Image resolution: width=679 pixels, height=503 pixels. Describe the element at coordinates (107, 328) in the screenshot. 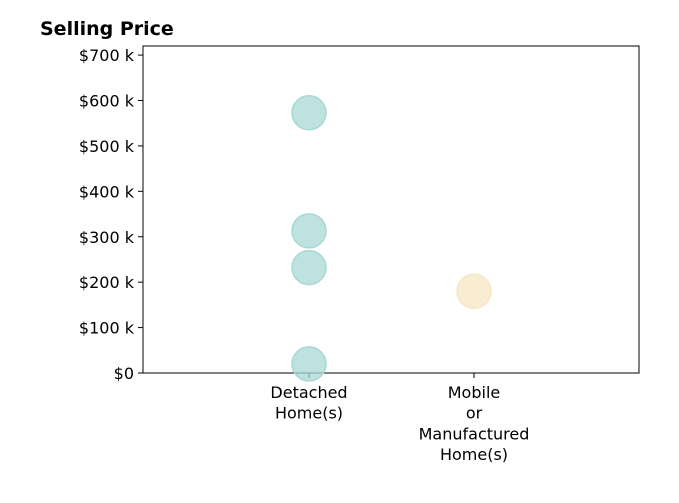

I see `y-tick-label: $100 k` at that location.